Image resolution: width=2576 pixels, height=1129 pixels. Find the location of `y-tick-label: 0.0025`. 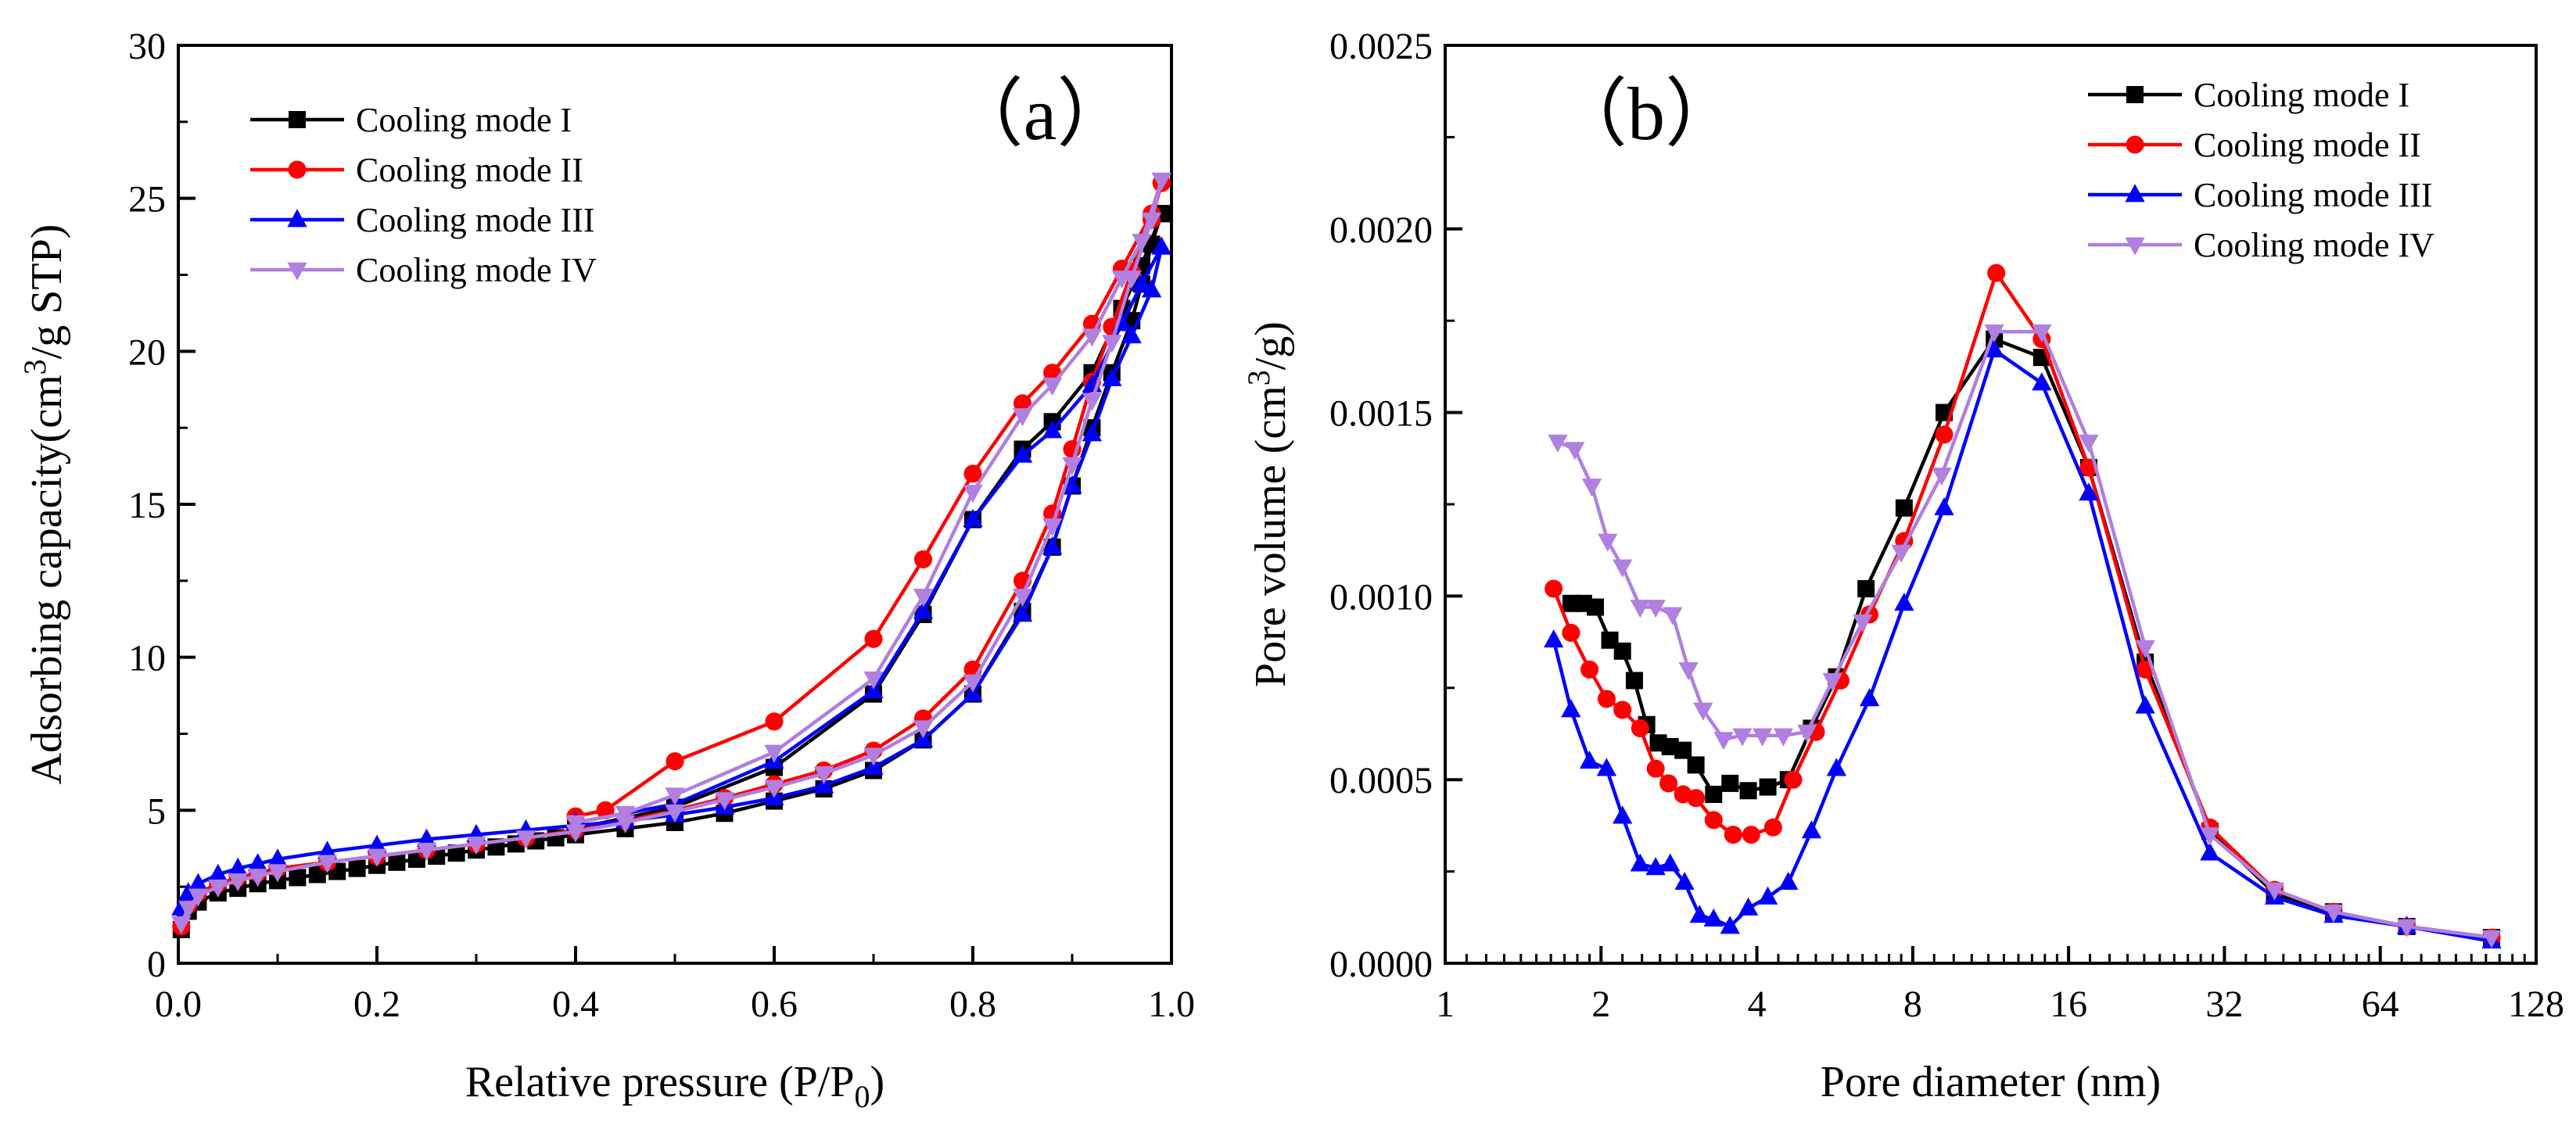

y-tick-label: 0.0025 is located at coordinates (1381, 46).